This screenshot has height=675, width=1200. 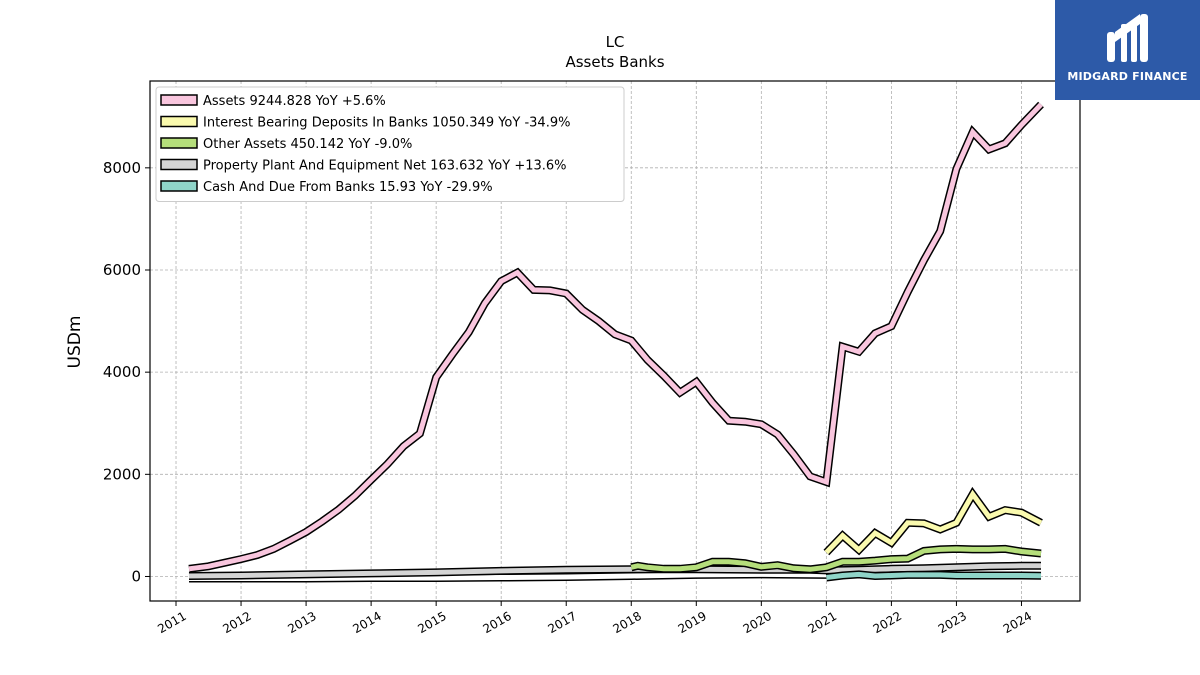 What do you see at coordinates (348, 187) in the screenshot?
I see `legend-label: Cash And Due From Banks 15.93 YoY -29.9%` at bounding box center [348, 187].